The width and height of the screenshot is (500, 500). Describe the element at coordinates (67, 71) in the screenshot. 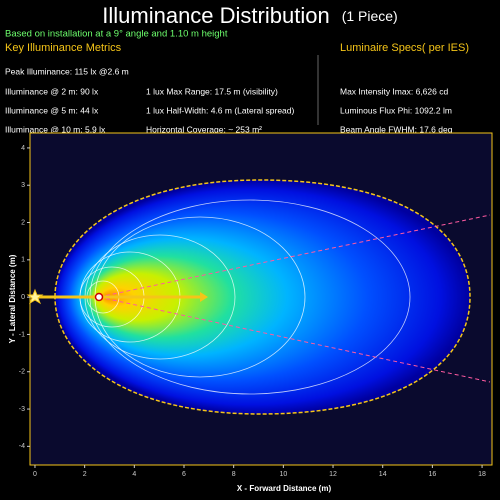

I see `metric: Peak Illuminance: 115 lx @2.6 m` at that location.